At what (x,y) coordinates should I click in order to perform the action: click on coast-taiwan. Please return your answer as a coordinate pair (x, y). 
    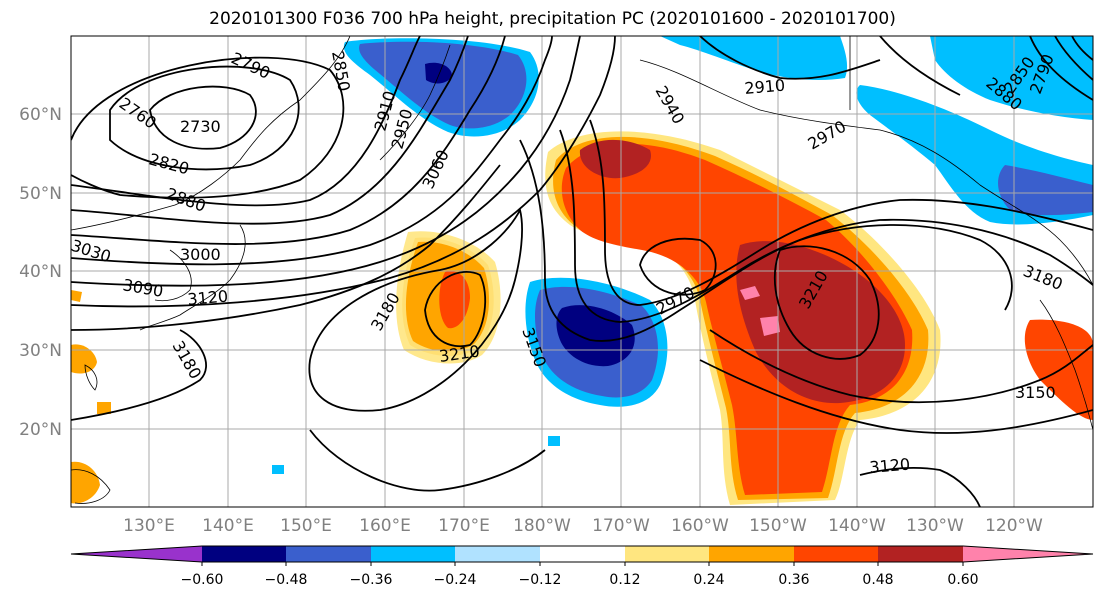
    Looking at the image, I should click on (91, 377).